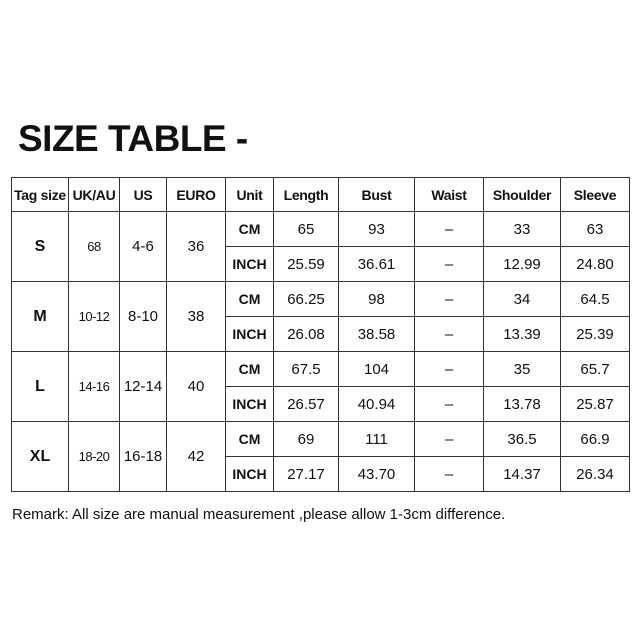 This screenshot has height=640, width=640. I want to click on shoulder-cell: 13.39, so click(522, 334).